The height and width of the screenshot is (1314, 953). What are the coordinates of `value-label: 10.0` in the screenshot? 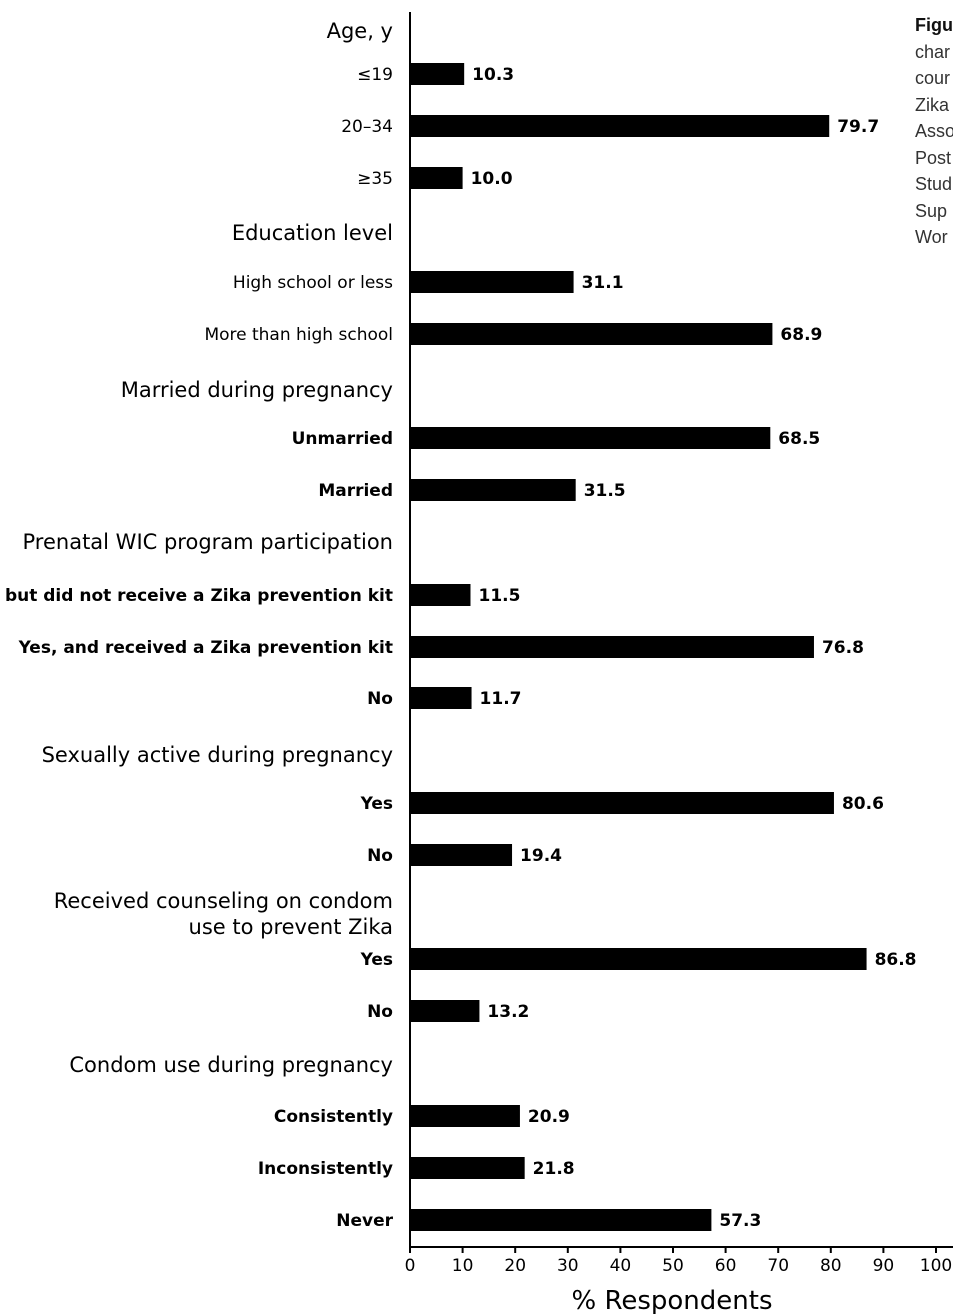 It's located at (492, 179).